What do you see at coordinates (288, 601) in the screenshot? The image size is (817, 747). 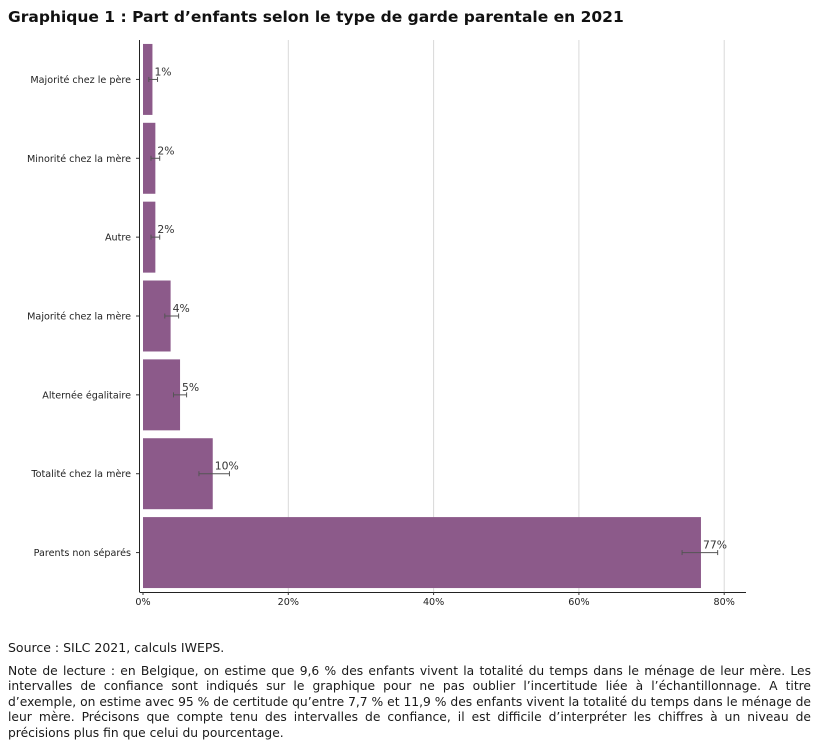 I see `x-tick-label-20: 20%` at bounding box center [288, 601].